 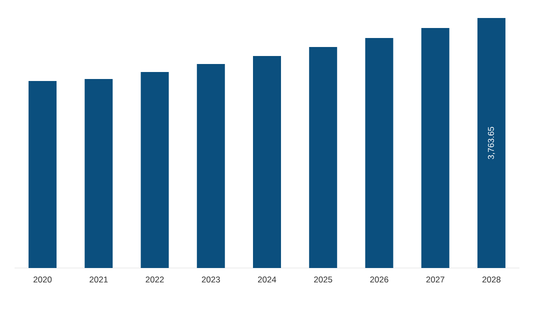 I want to click on x-tick-label: 2022, so click(x=155, y=279).